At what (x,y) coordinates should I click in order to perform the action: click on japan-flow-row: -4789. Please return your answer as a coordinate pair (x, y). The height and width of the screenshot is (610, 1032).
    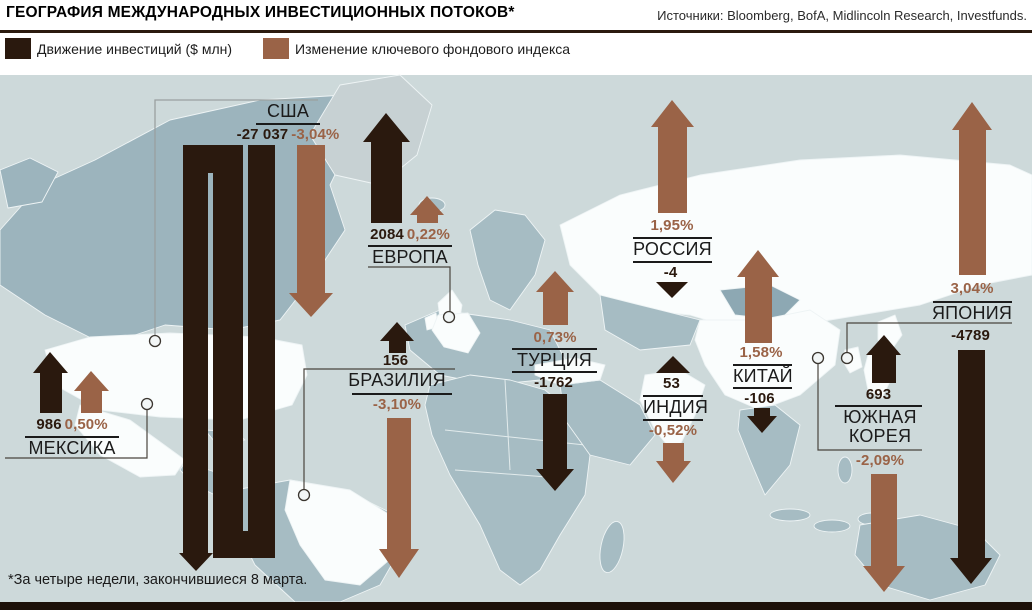
    Looking at the image, I should click on (972, 335).